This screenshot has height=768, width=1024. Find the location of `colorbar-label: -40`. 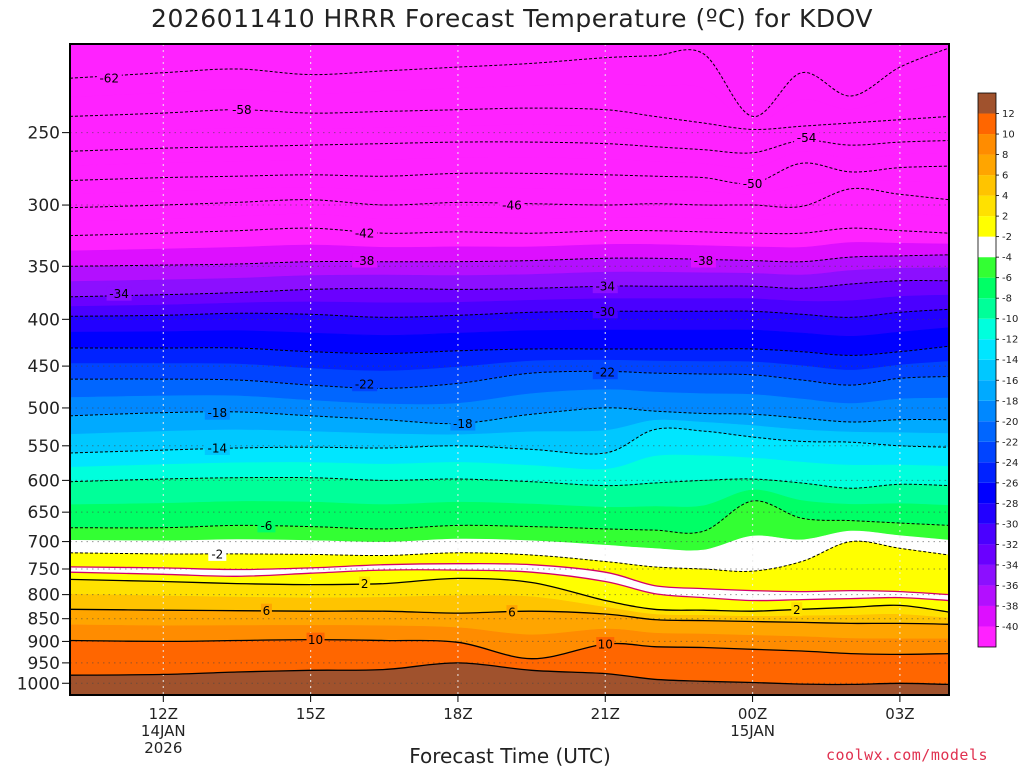

colorbar-label: -40 is located at coordinates (1010, 627).